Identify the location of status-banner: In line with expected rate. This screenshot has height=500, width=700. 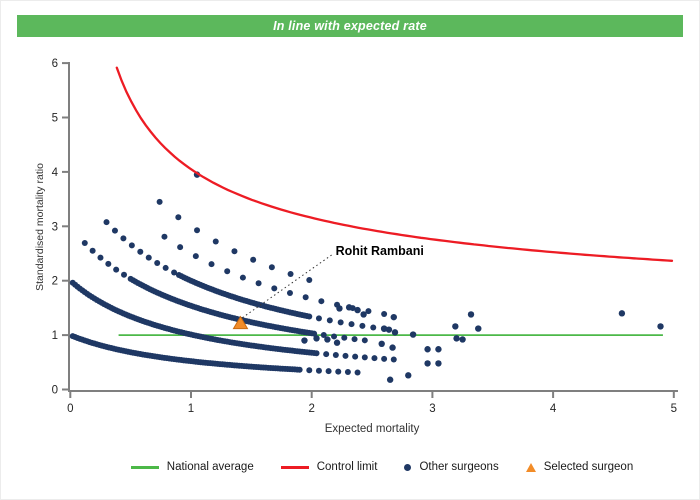
(350, 26).